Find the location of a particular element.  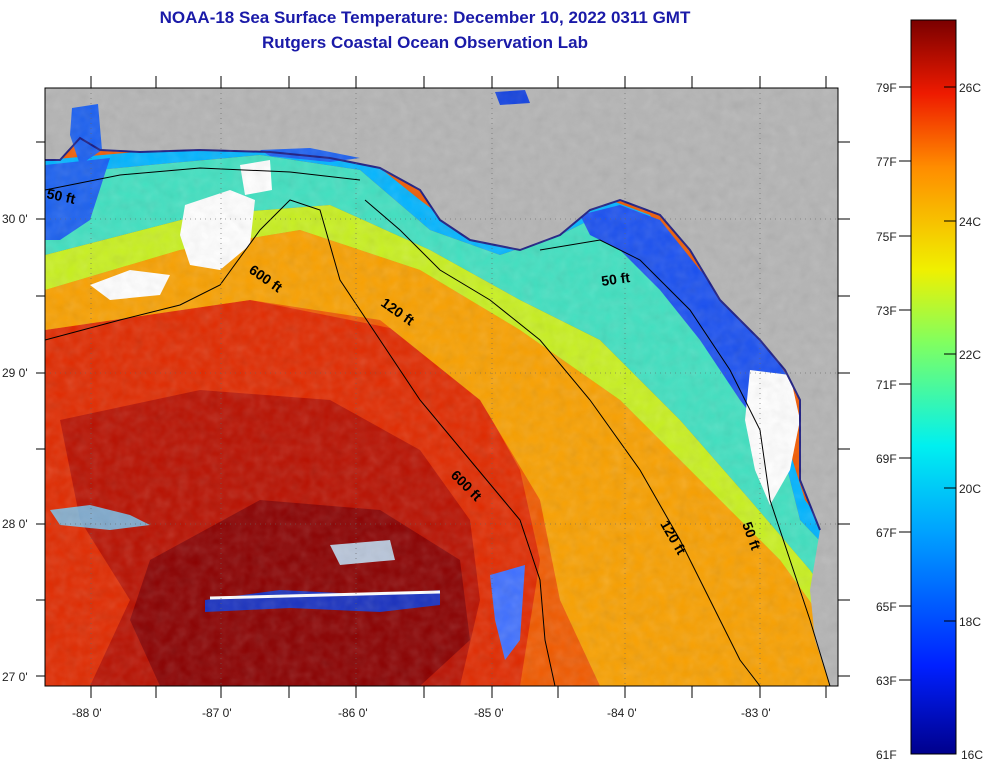

colorbar-f-label: 75F is located at coordinates (886, 237).